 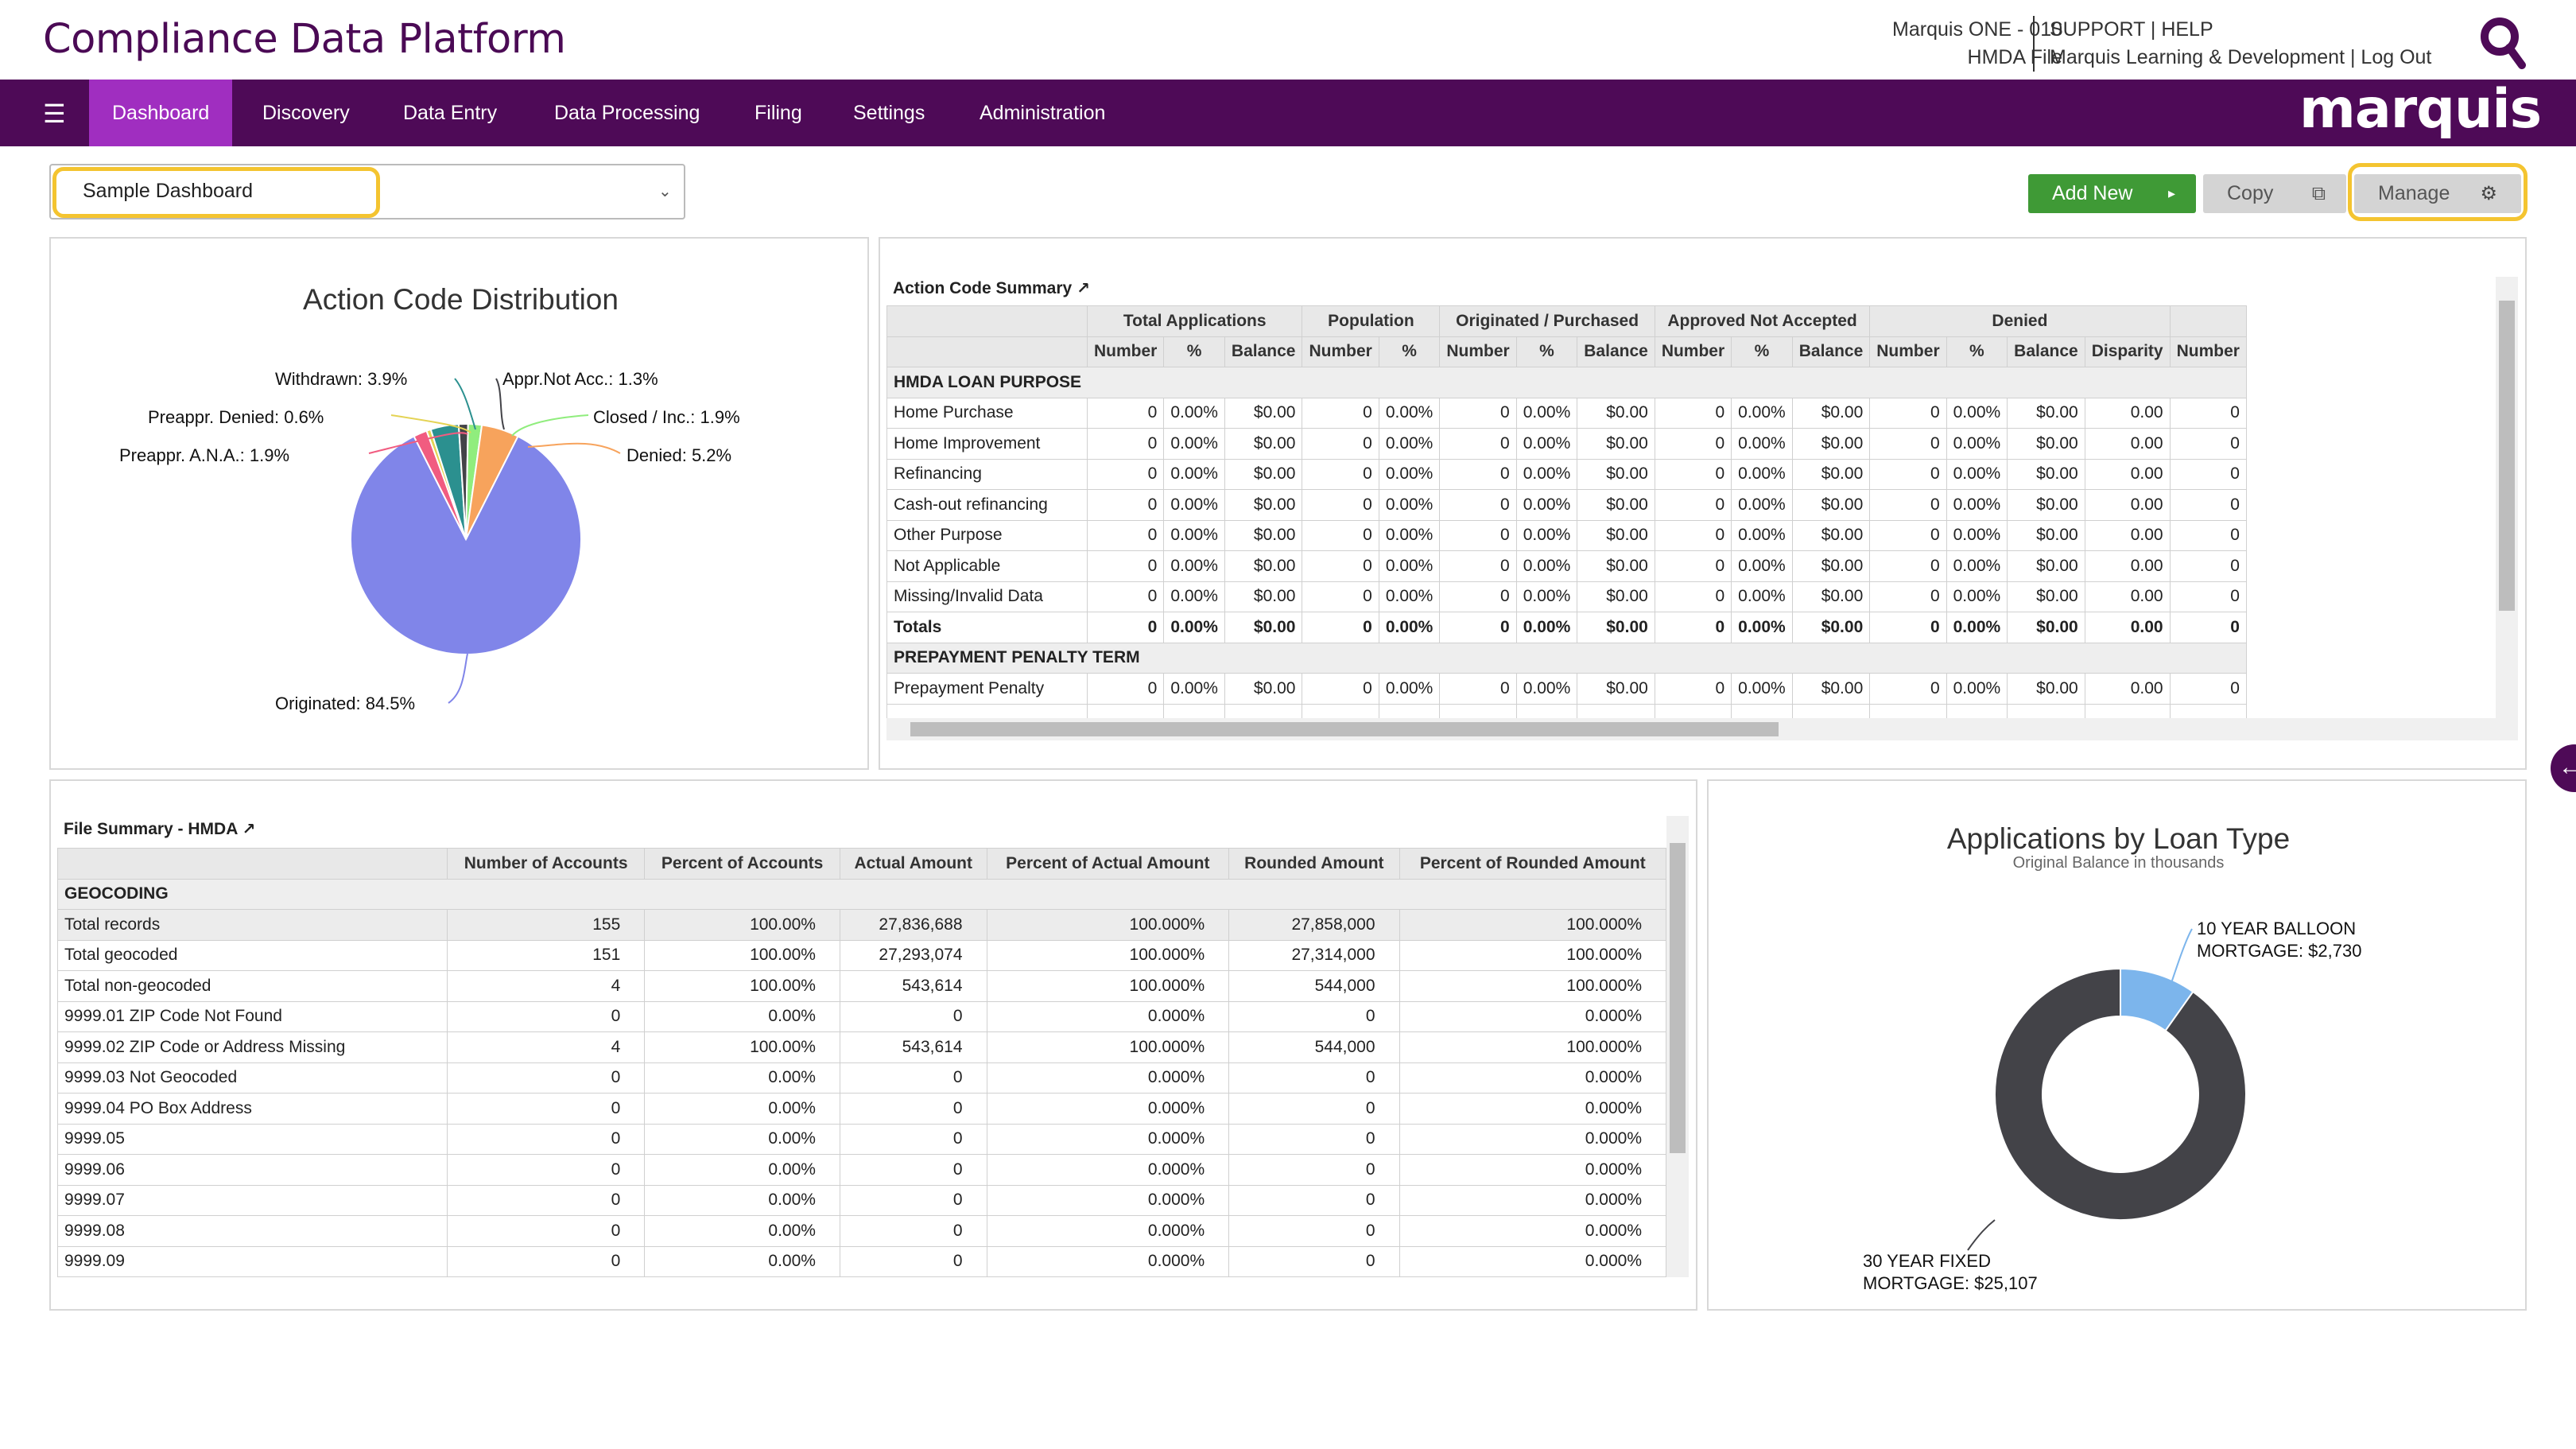 What do you see at coordinates (252, 1139) in the screenshot?
I see `table-cell: 9999.05` at bounding box center [252, 1139].